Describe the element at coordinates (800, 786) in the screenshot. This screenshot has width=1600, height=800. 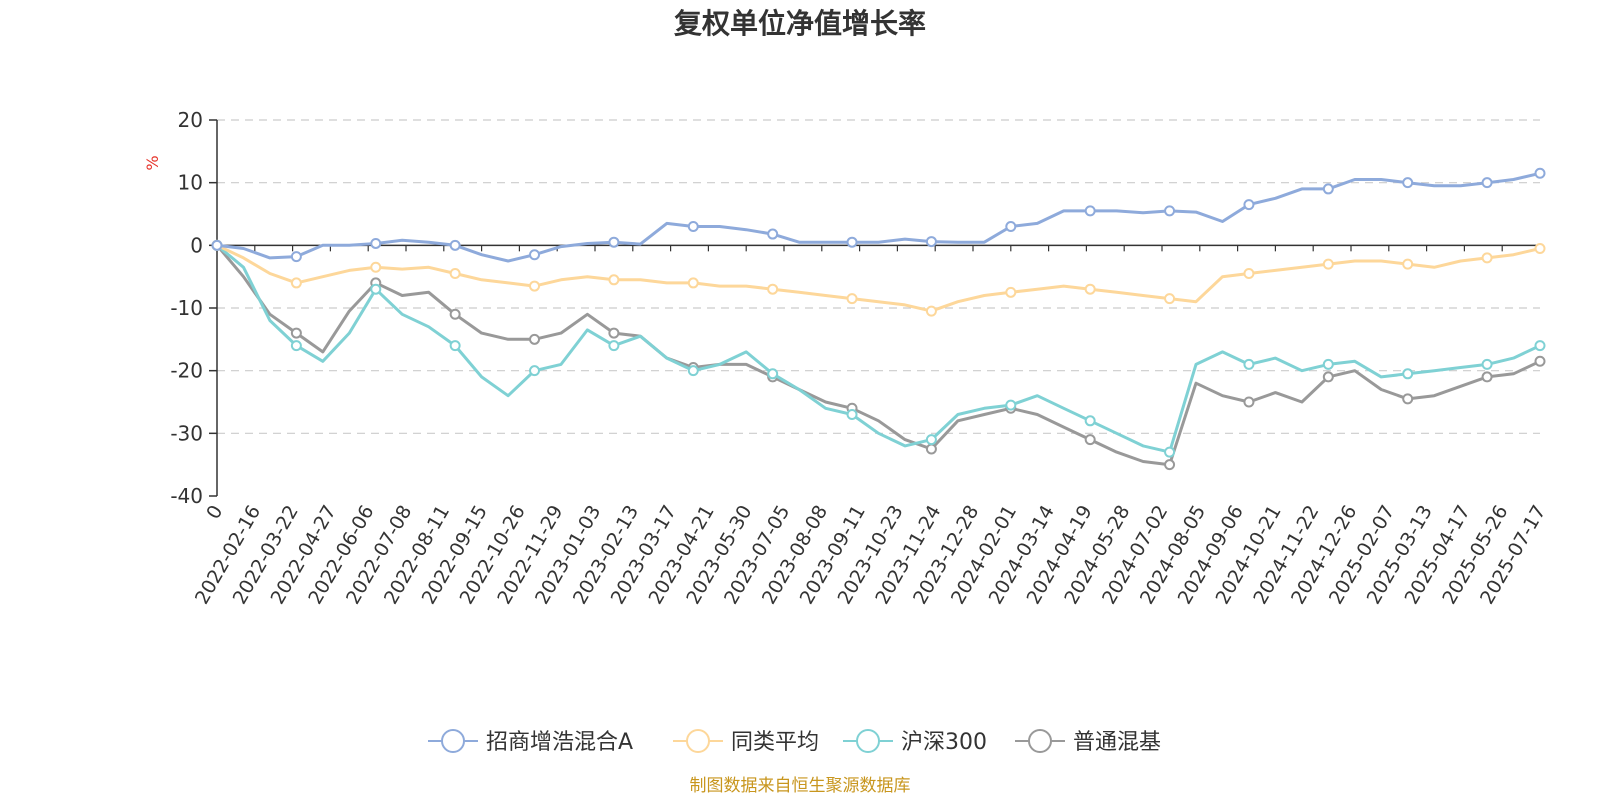
I see `data-source-note: 制图数据来自恒生聚源数据库` at that location.